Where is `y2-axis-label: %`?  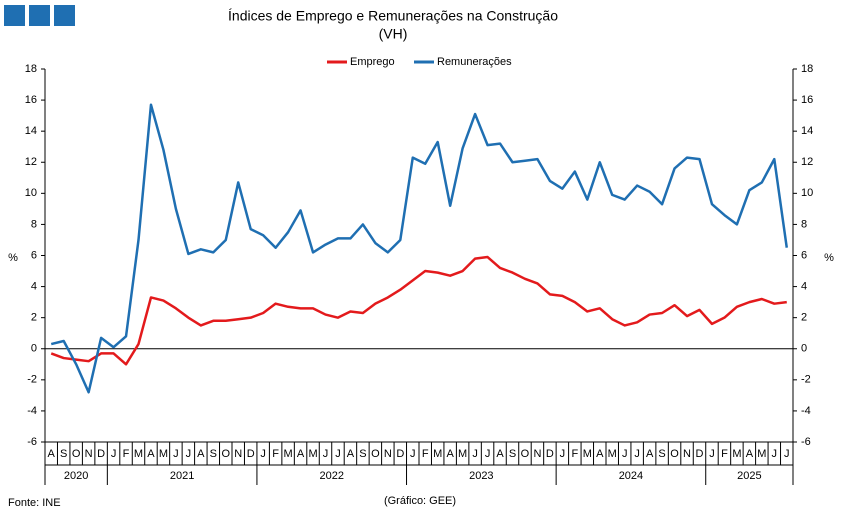 y2-axis-label: % is located at coordinates (829, 258).